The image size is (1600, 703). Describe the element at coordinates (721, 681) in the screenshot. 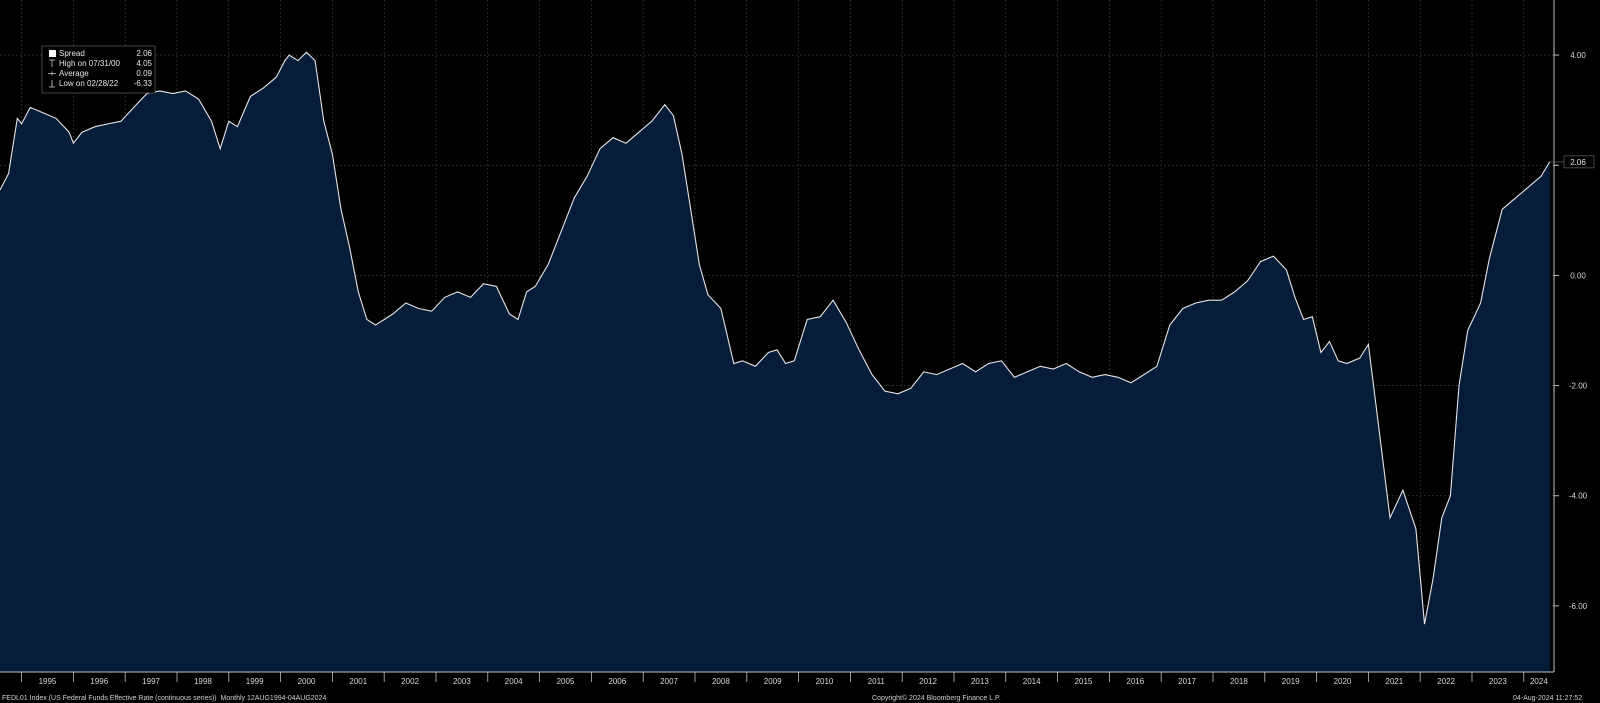

I see `x-tick-label: 2008` at that location.